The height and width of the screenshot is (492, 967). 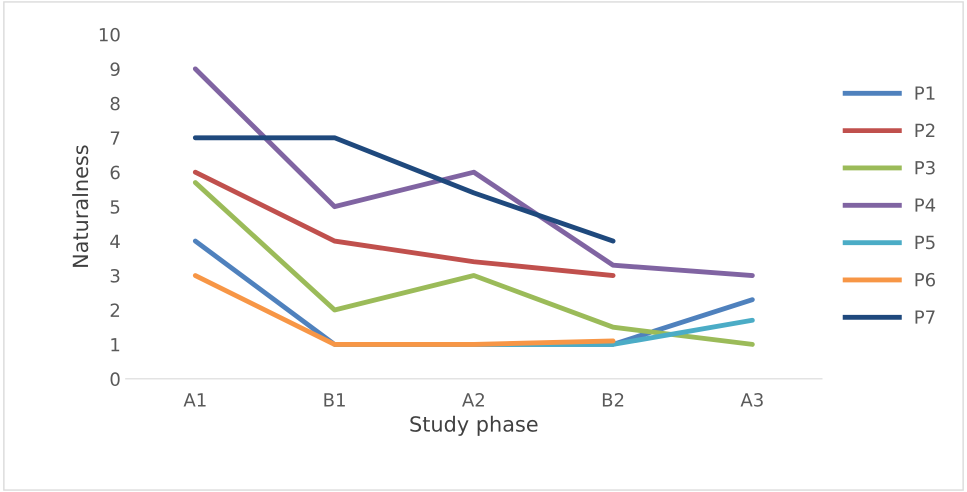 I want to click on legend-label: P5, so click(x=925, y=243).